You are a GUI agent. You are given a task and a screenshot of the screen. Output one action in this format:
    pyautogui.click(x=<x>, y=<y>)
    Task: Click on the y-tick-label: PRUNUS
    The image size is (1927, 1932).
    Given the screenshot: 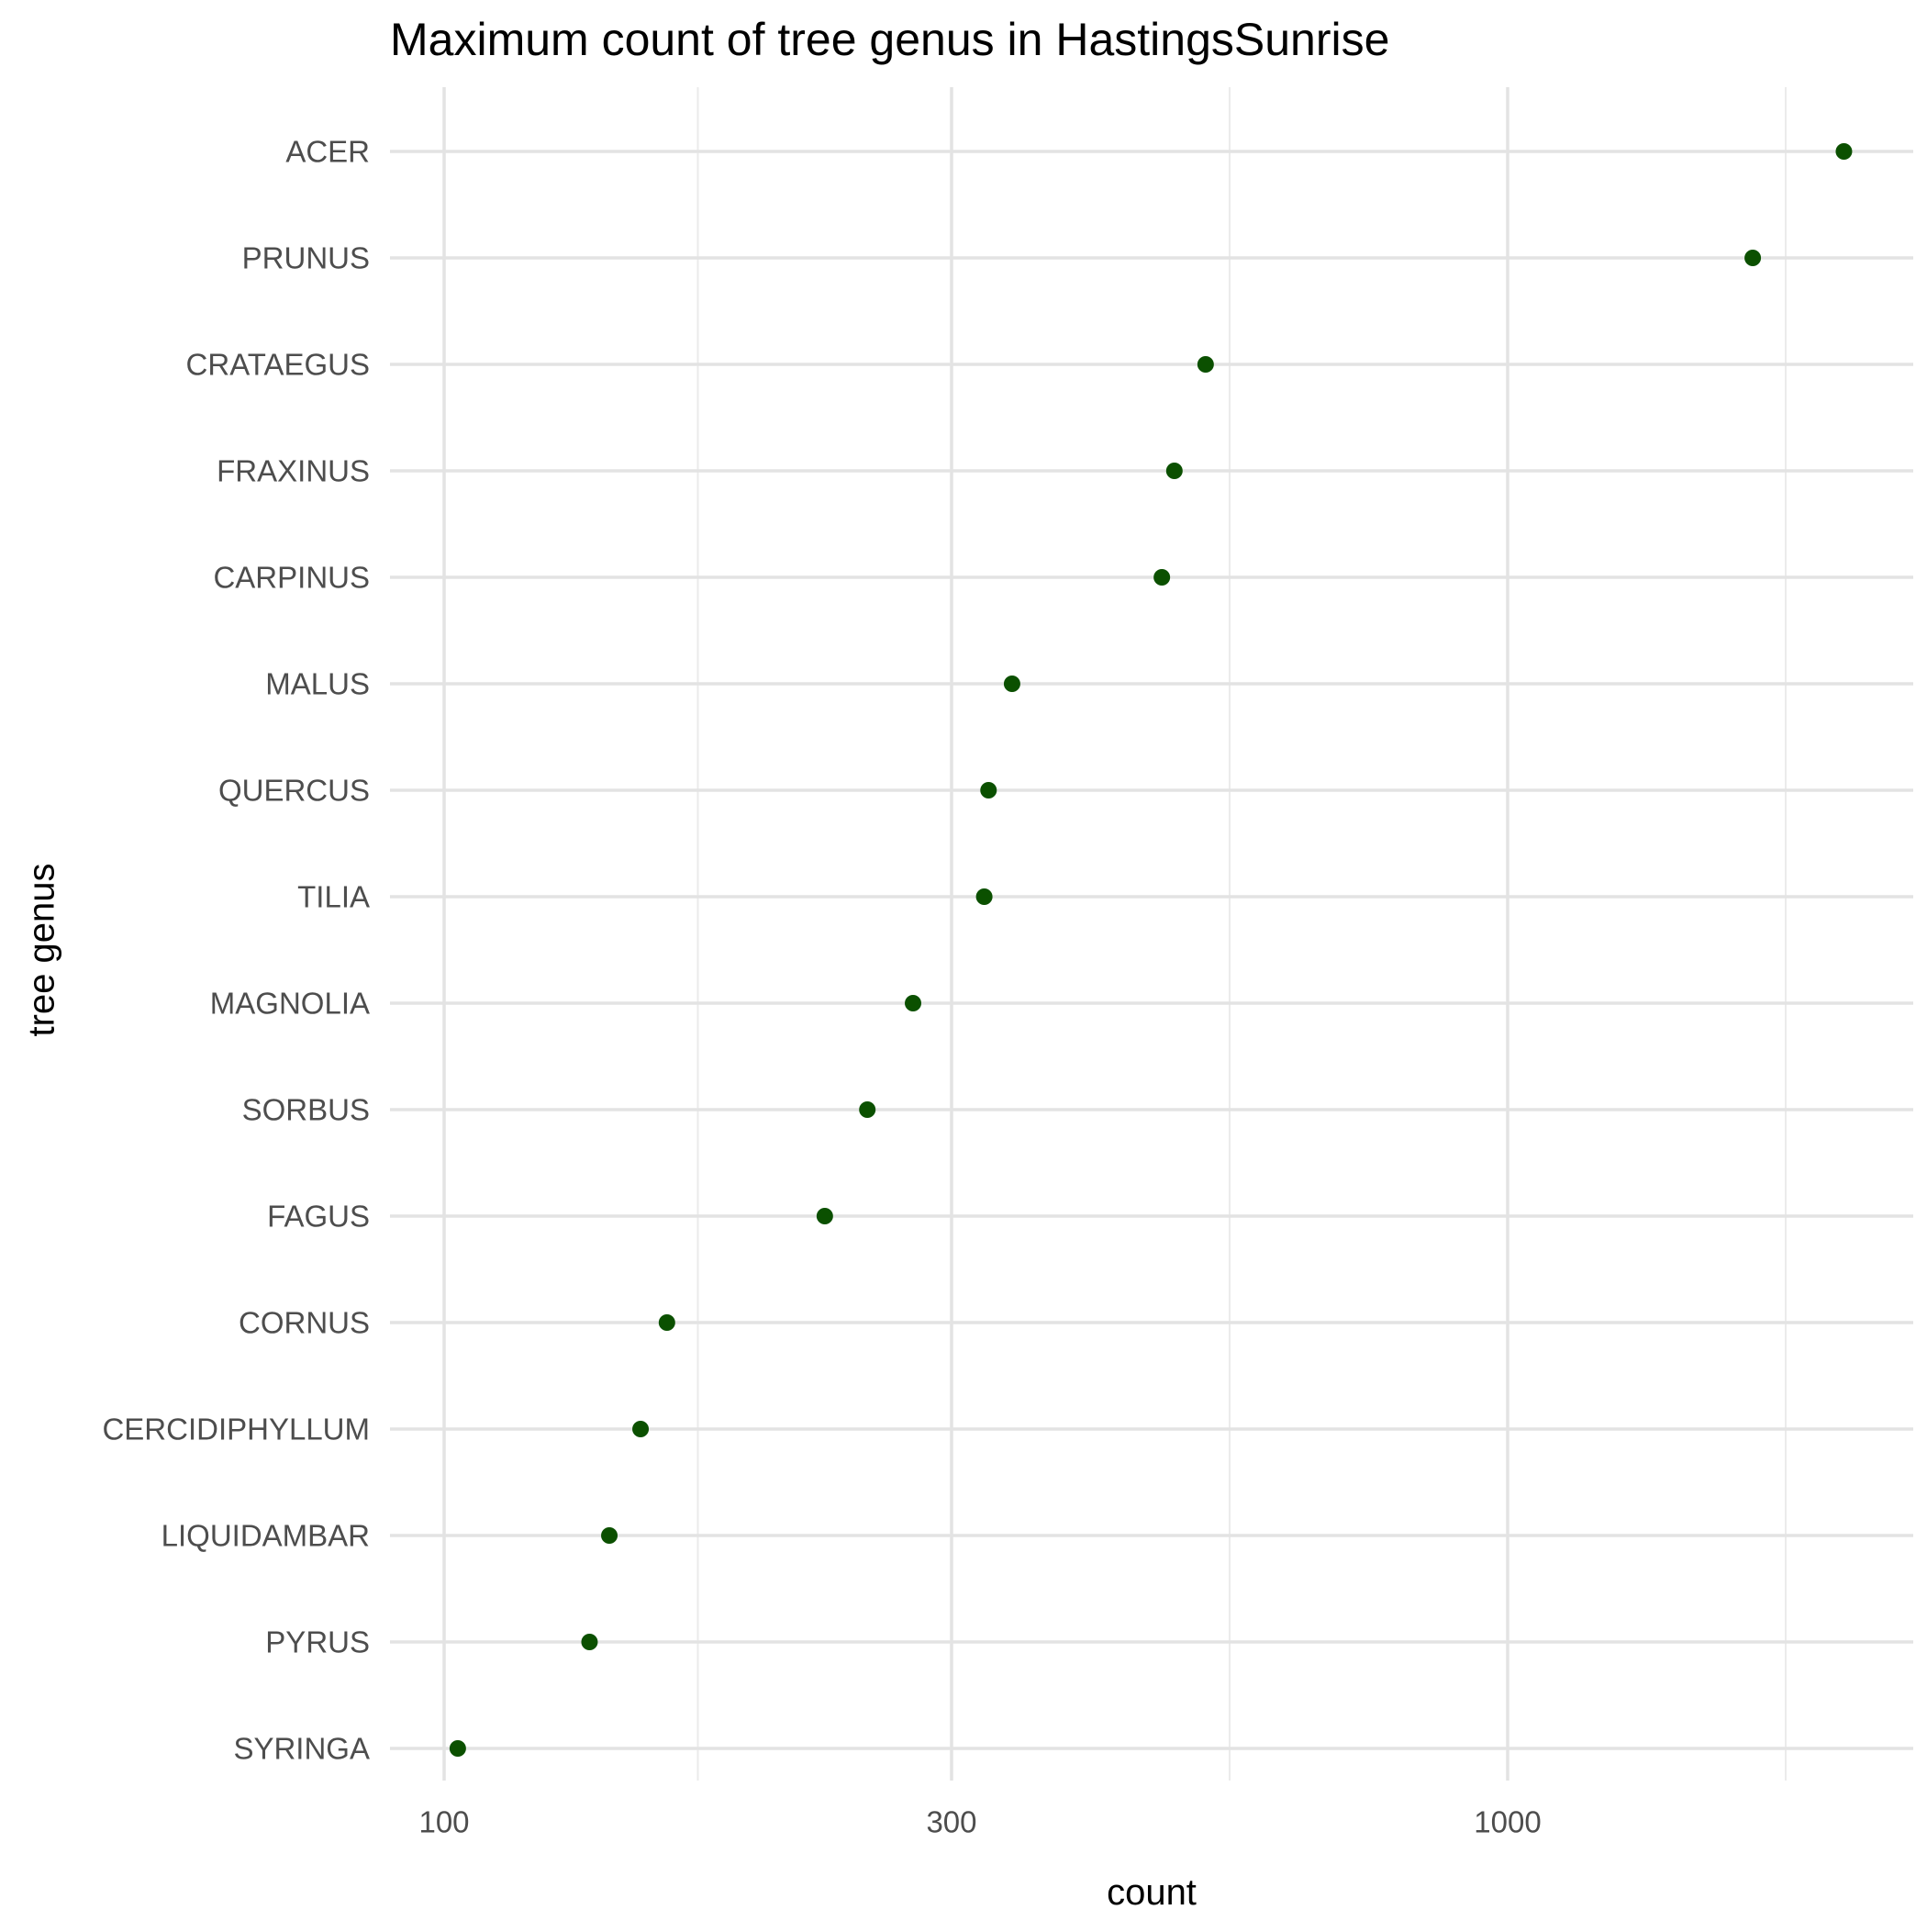 What is the action you would take?
    pyautogui.click(x=306, y=258)
    